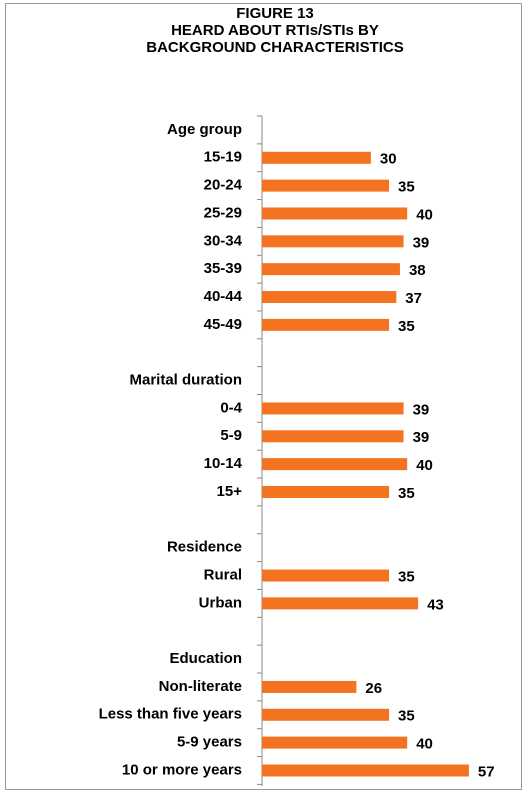 The image size is (527, 791). What do you see at coordinates (231, 407) in the screenshot?
I see `category-label: 0-4` at bounding box center [231, 407].